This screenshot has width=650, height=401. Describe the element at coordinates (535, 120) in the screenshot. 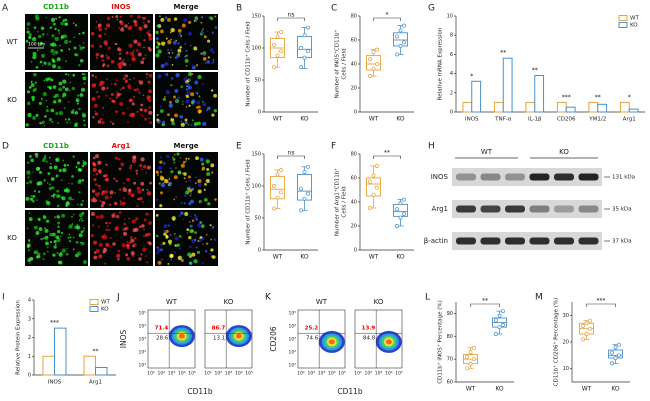

I see `x-tick-label: IL-1β` at that location.